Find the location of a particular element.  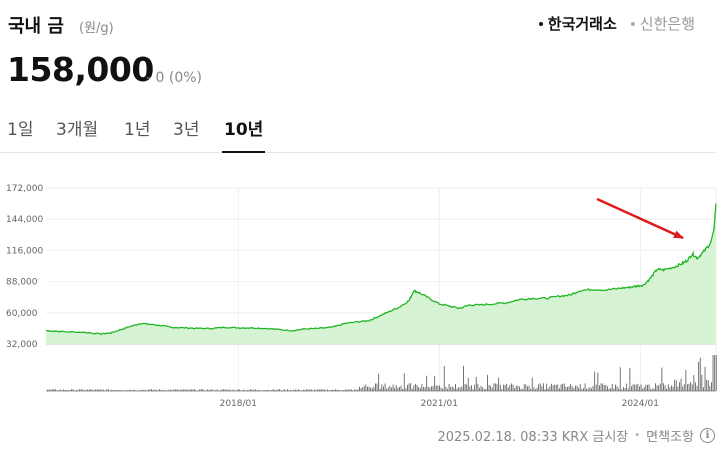

y-tick-label: 172,000 is located at coordinates (24, 189).